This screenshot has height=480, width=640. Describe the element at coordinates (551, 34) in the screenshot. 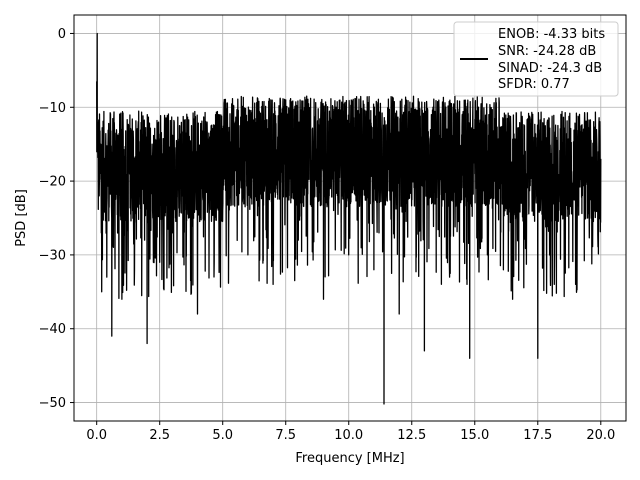

I see `legend-enob: ENOB: -4.33 bits` at that location.